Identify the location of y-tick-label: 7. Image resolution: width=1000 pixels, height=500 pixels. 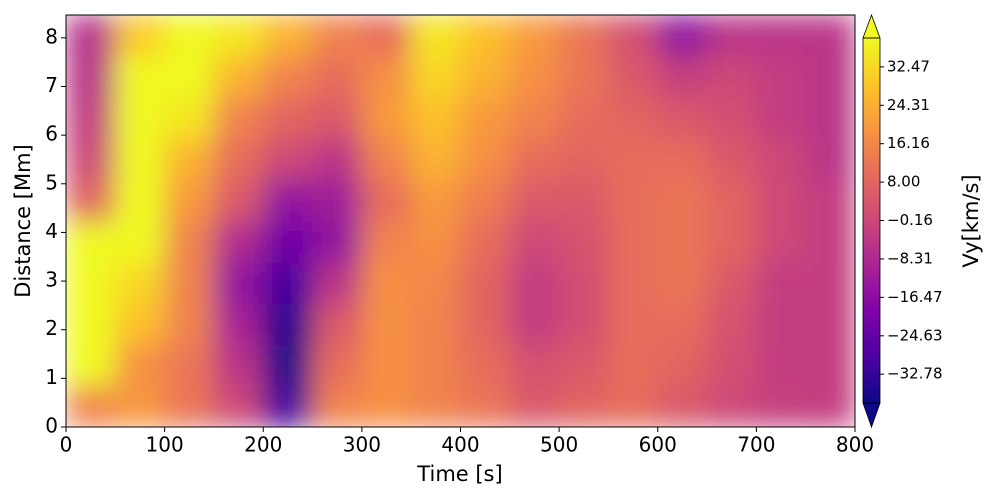
(51, 85).